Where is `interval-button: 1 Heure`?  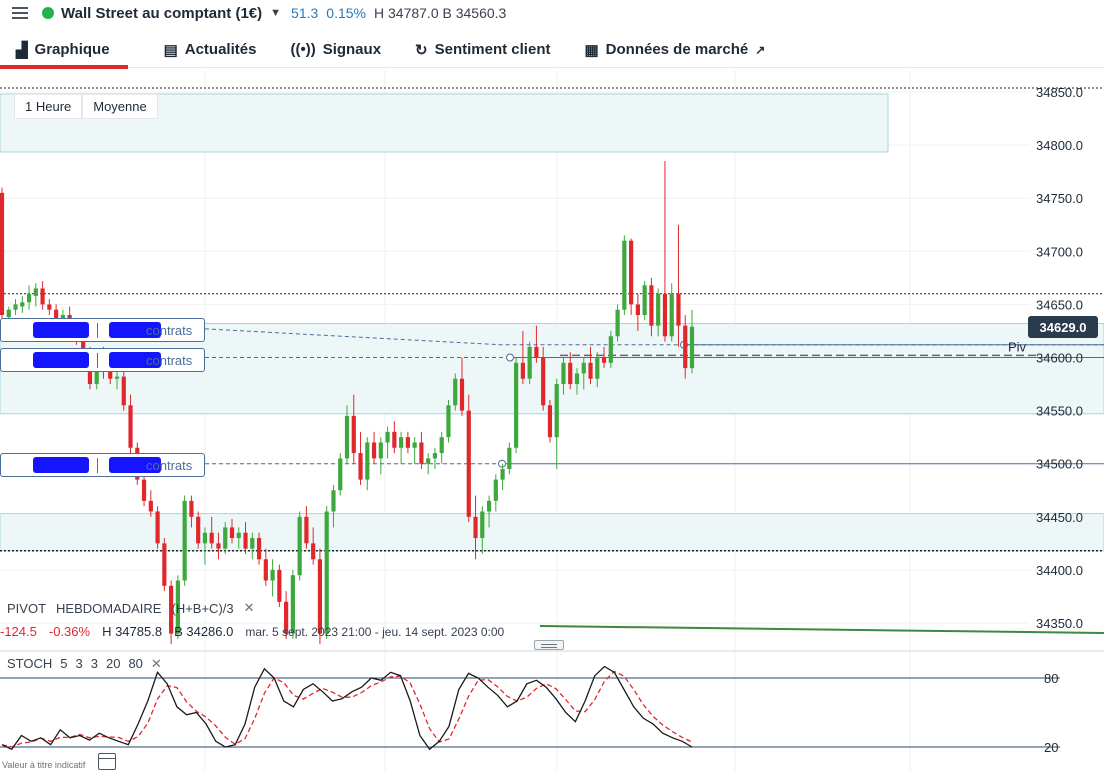 interval-button: 1 Heure is located at coordinates (48, 106).